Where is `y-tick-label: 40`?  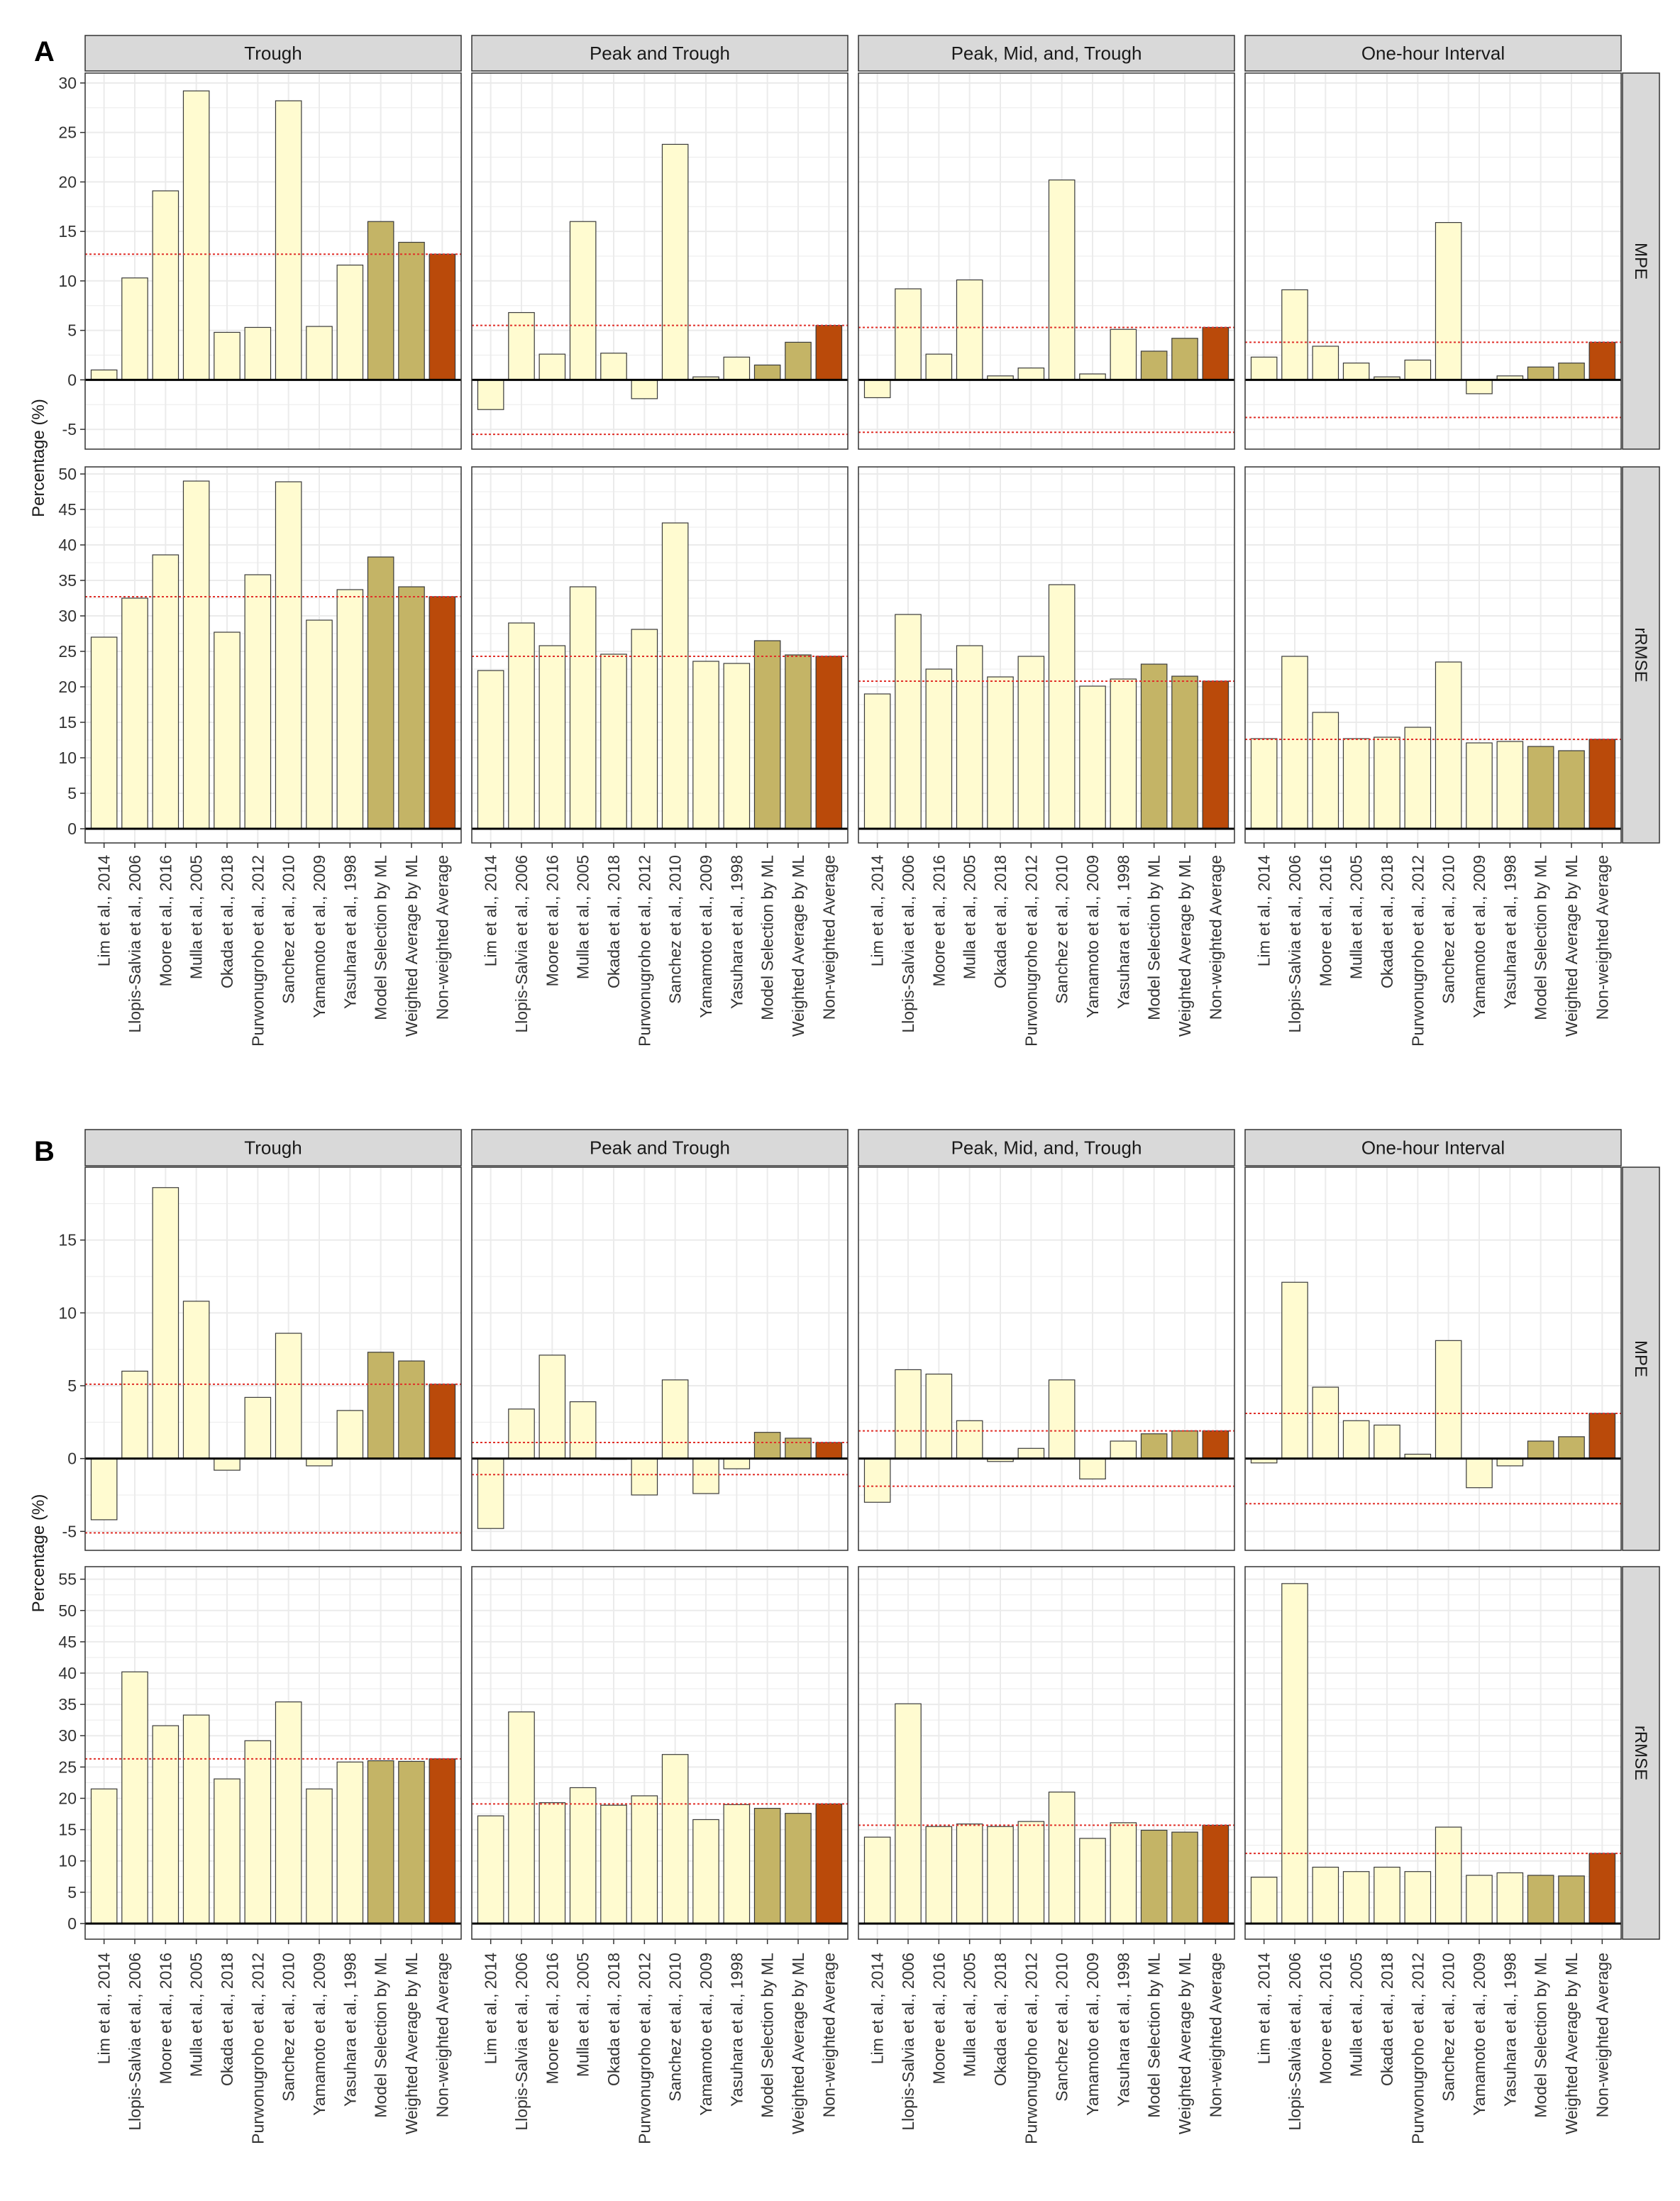
y-tick-label: 40 is located at coordinates (67, 545).